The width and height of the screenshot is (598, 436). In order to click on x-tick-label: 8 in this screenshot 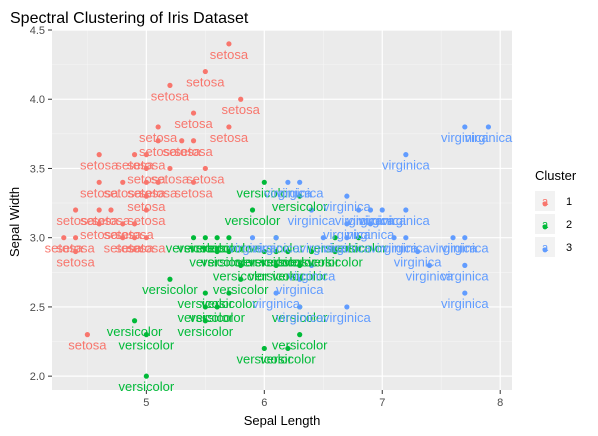, I will do `click(500, 403)`.